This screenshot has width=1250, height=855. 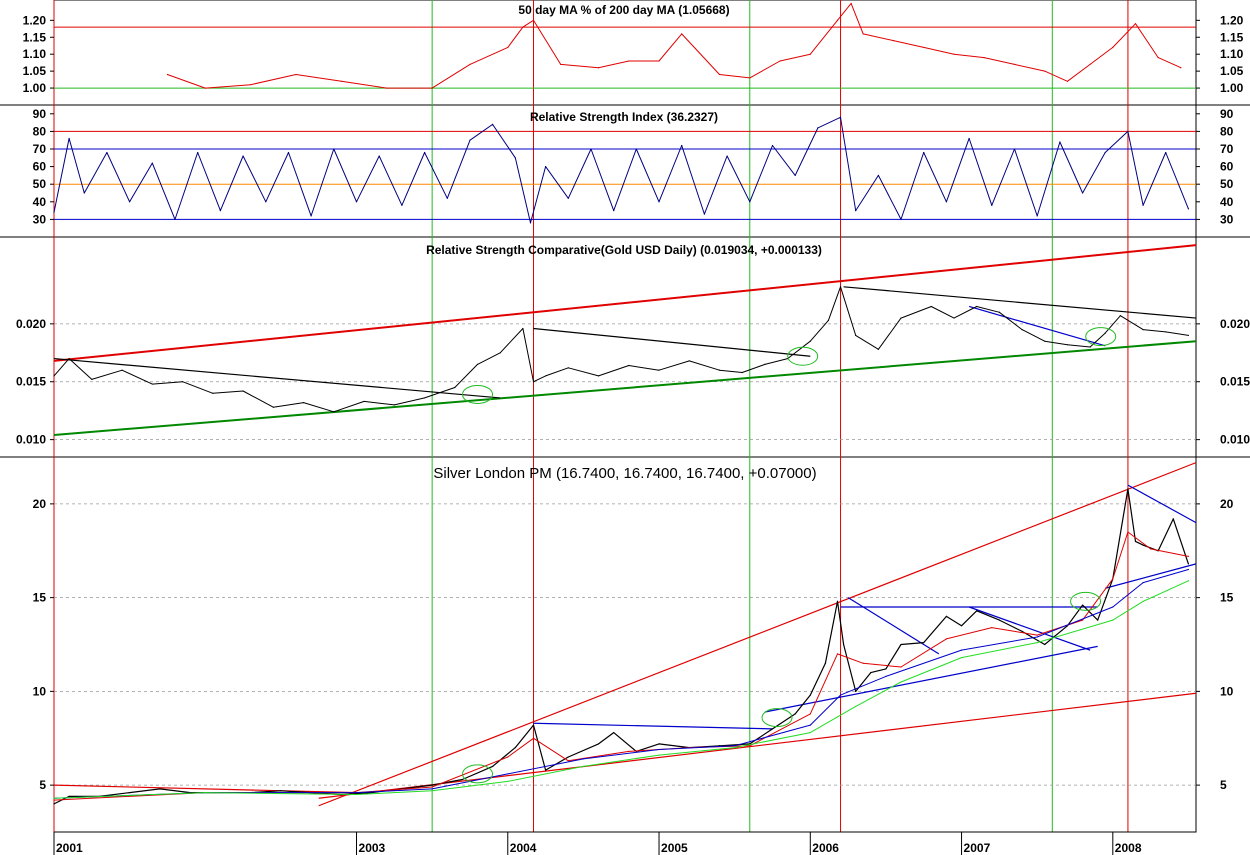 I want to click on ytick-label-left: 0.010, so click(x=31, y=440).